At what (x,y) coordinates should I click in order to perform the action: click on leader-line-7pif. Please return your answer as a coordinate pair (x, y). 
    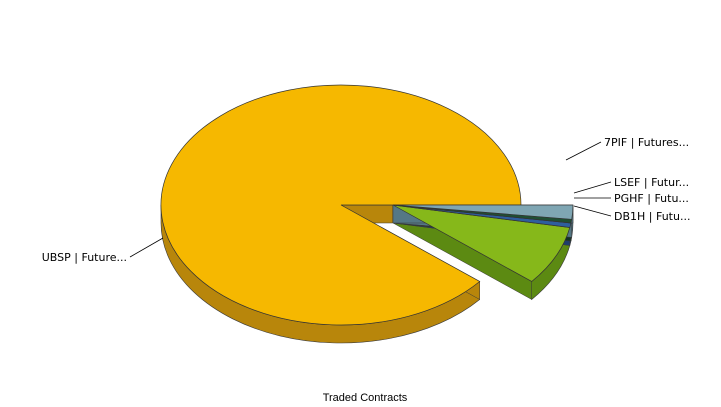
    Looking at the image, I should click on (583, 151).